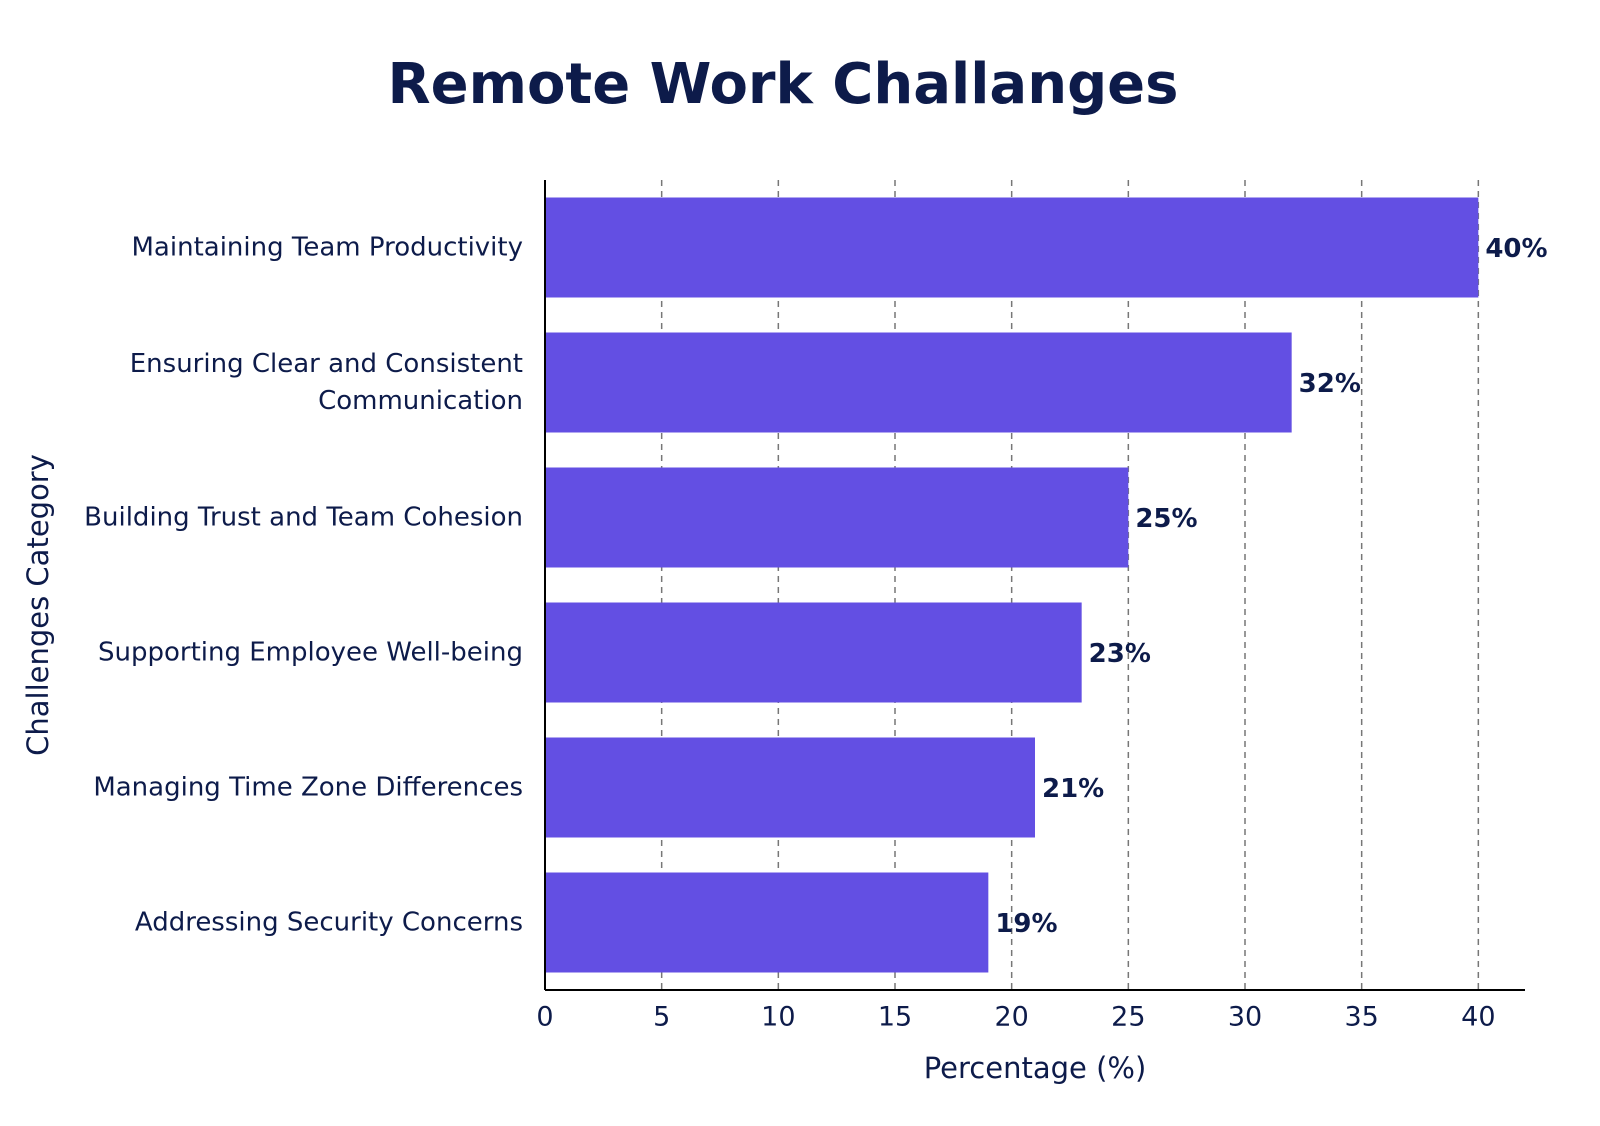  What do you see at coordinates (327, 247) in the screenshot?
I see `y-tick-label: Maintaining Team Productivity` at bounding box center [327, 247].